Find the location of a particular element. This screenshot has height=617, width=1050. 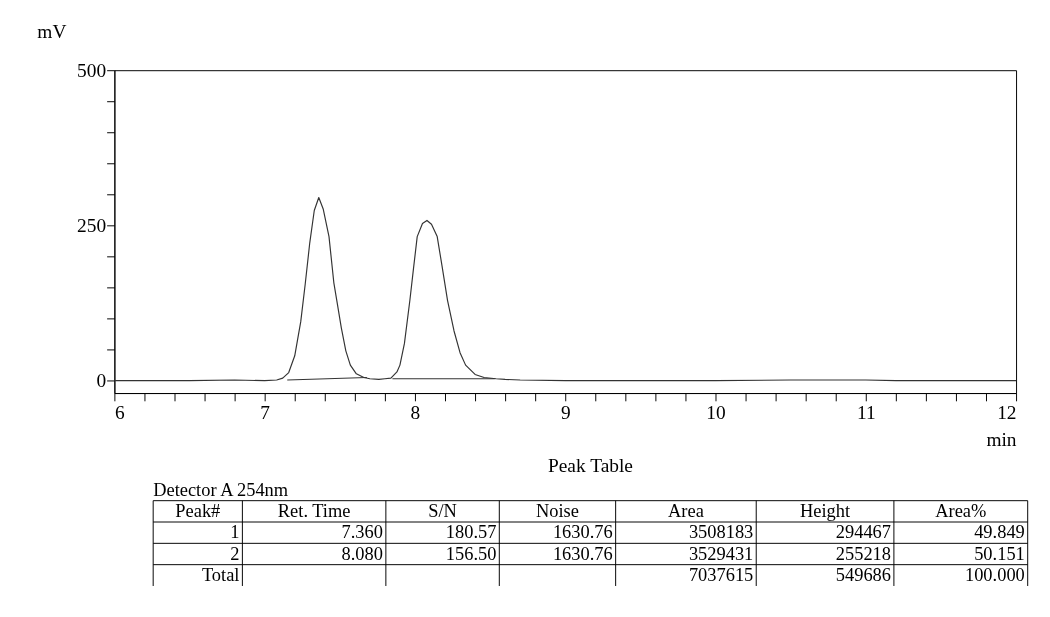

x-tick-label: 6 is located at coordinates (119, 412).